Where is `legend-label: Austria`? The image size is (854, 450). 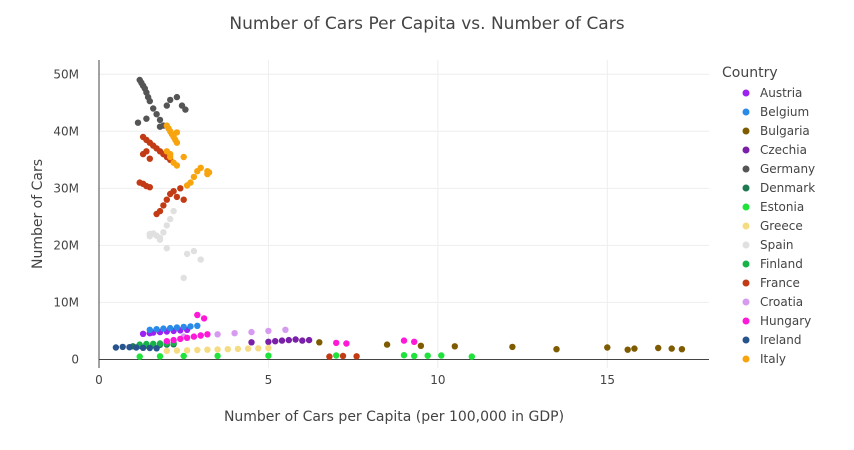
legend-label: Austria is located at coordinates (781, 93).